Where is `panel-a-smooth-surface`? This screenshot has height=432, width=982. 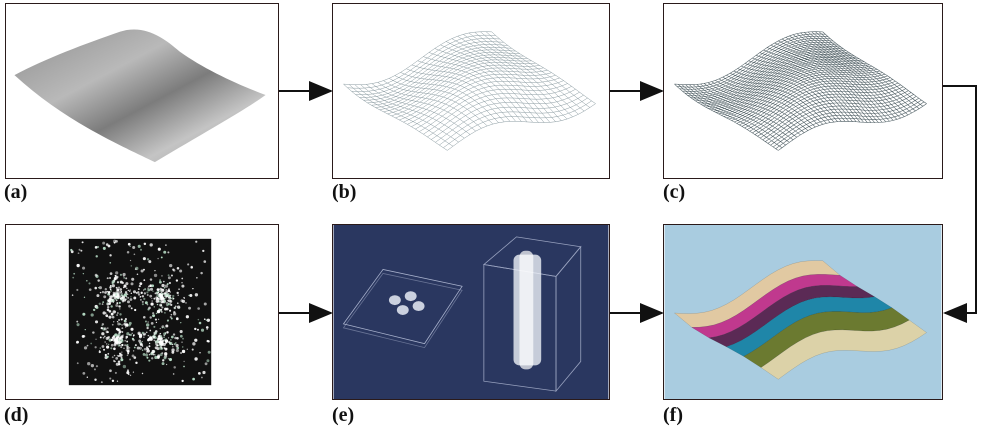 panel-a-smooth-surface is located at coordinates (142, 91).